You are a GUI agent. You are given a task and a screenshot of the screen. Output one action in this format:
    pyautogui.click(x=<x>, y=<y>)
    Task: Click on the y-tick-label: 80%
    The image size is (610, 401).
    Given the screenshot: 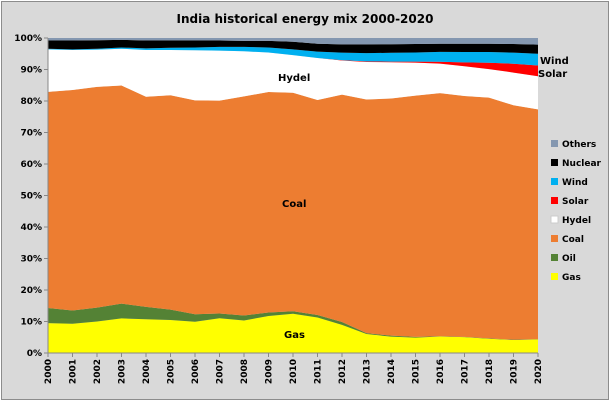 What is the action you would take?
    pyautogui.click(x=31, y=102)
    